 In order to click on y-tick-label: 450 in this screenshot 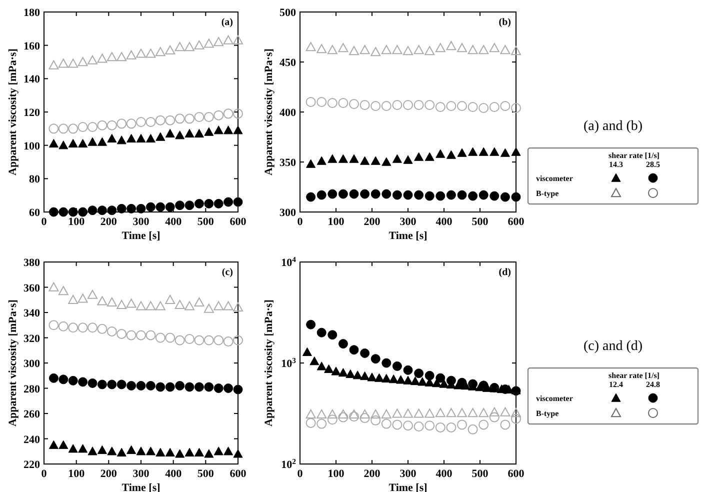, I will do `click(288, 63)`.